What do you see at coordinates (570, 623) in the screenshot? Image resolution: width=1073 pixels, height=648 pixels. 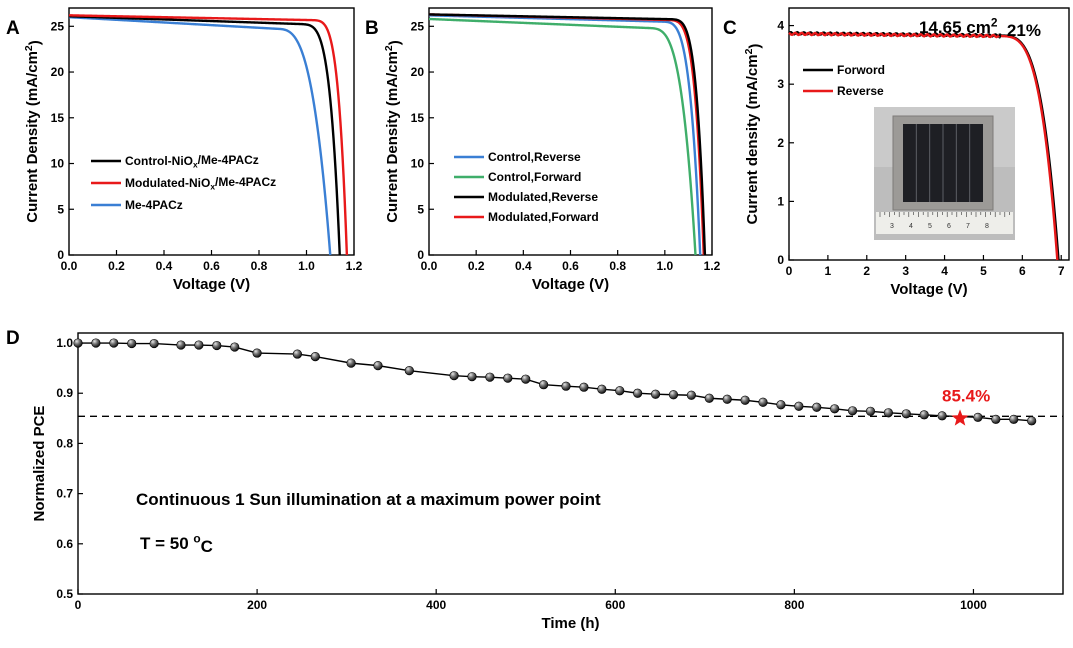 I see `x-axis-title: Time (h)` at bounding box center [570, 623].